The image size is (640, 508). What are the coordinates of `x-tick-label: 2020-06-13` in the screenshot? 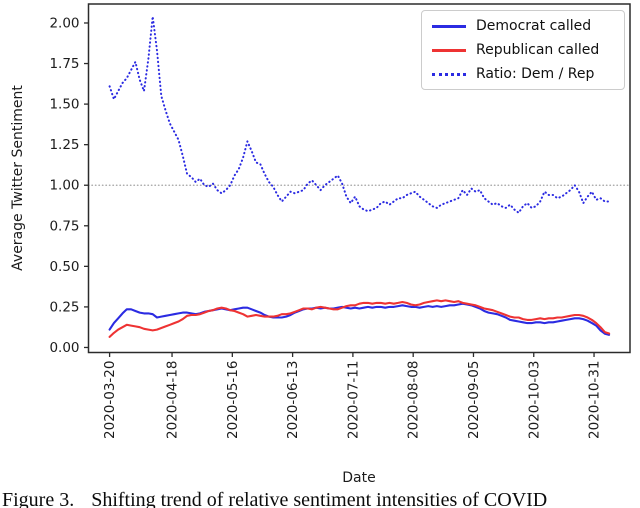 It's located at (293, 400).